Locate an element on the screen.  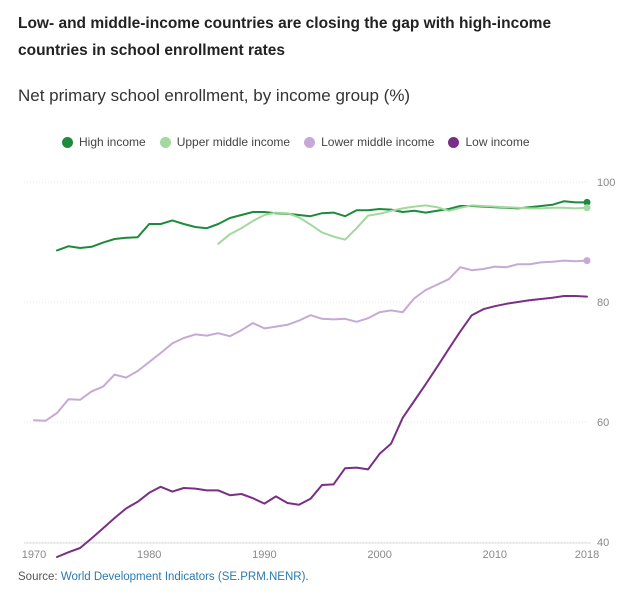
x-tick-label-1970: 1970 is located at coordinates (34, 555).